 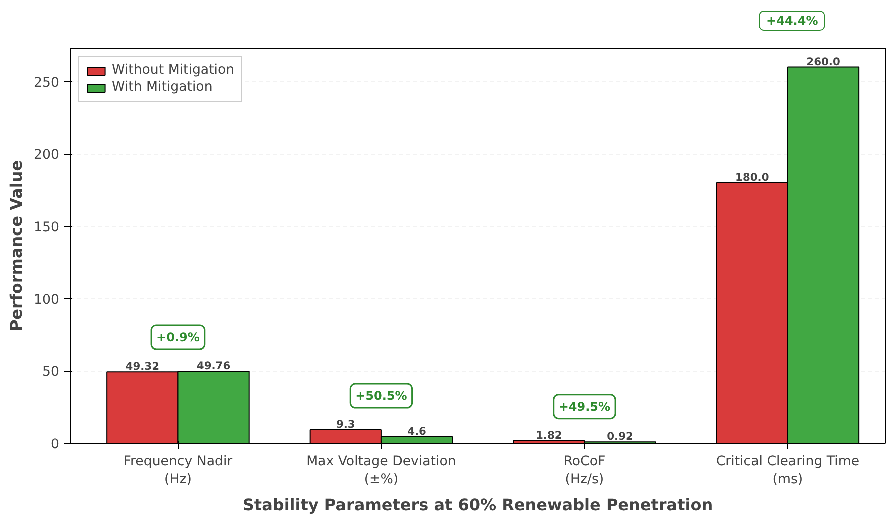 I want to click on data-label: 49.32, so click(x=143, y=367).